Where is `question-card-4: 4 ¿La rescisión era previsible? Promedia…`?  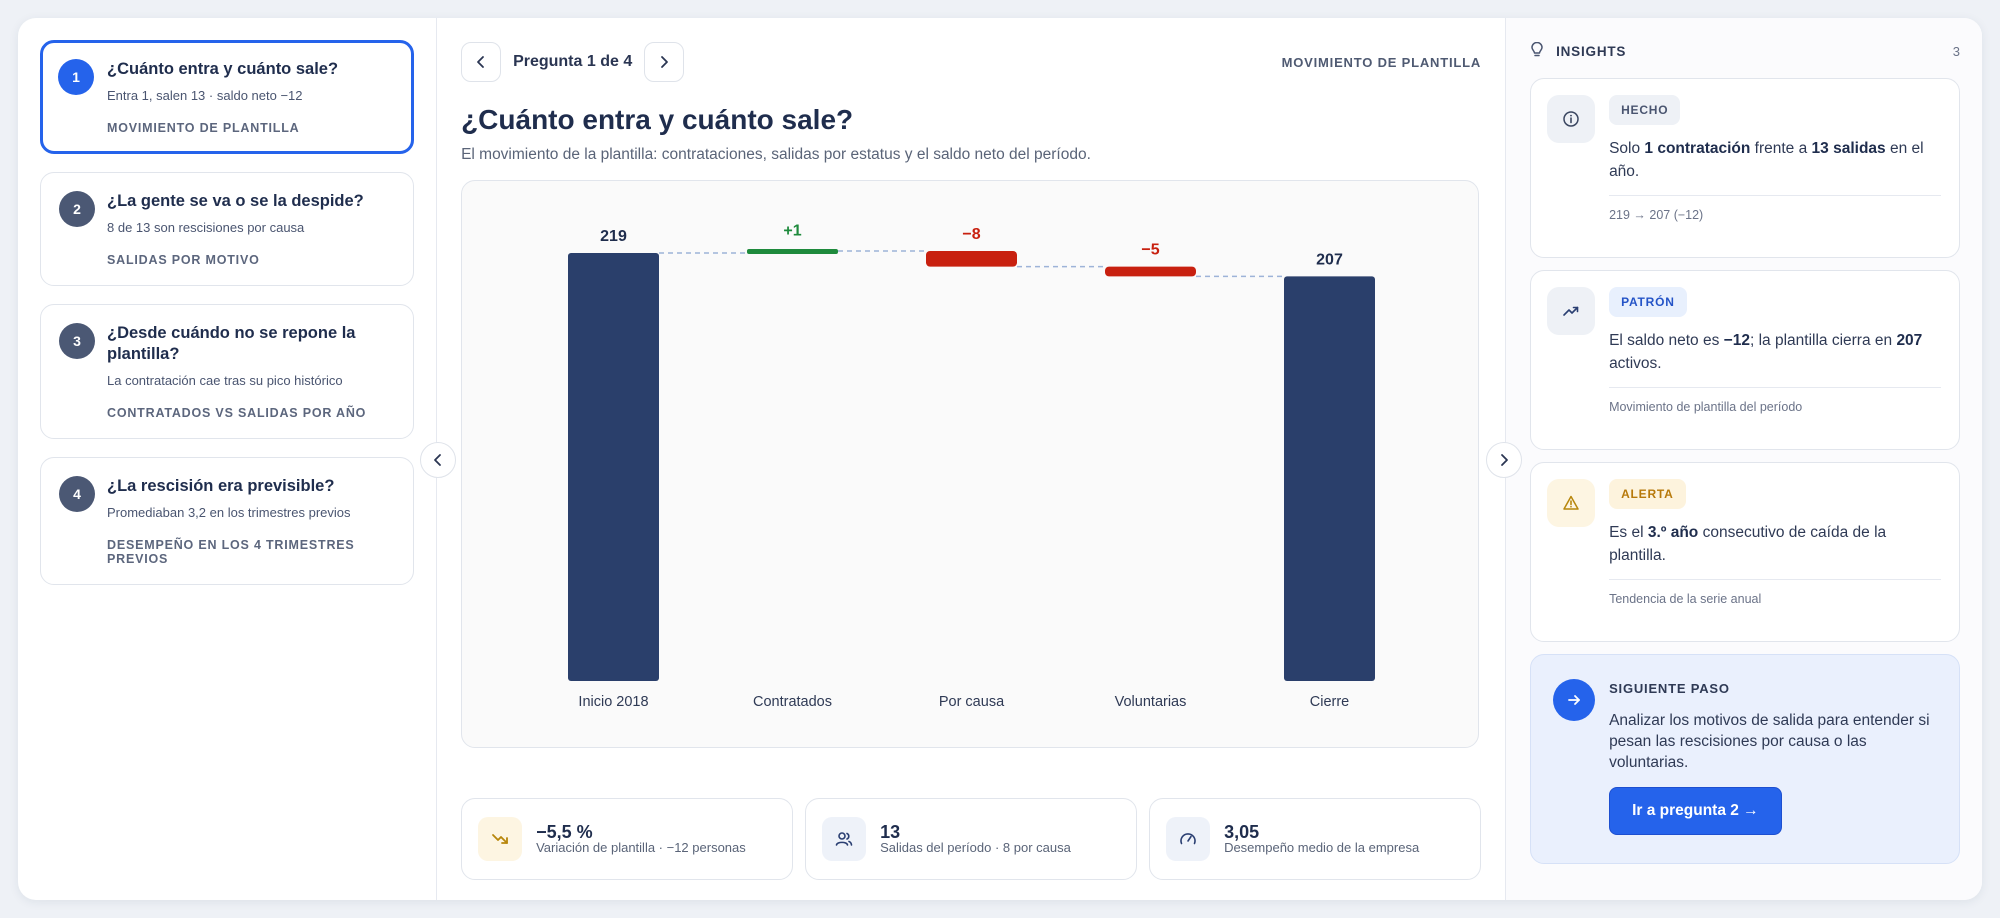
question-card-4: 4 ¿La rescisión era previsible? Promedia… is located at coordinates (227, 521).